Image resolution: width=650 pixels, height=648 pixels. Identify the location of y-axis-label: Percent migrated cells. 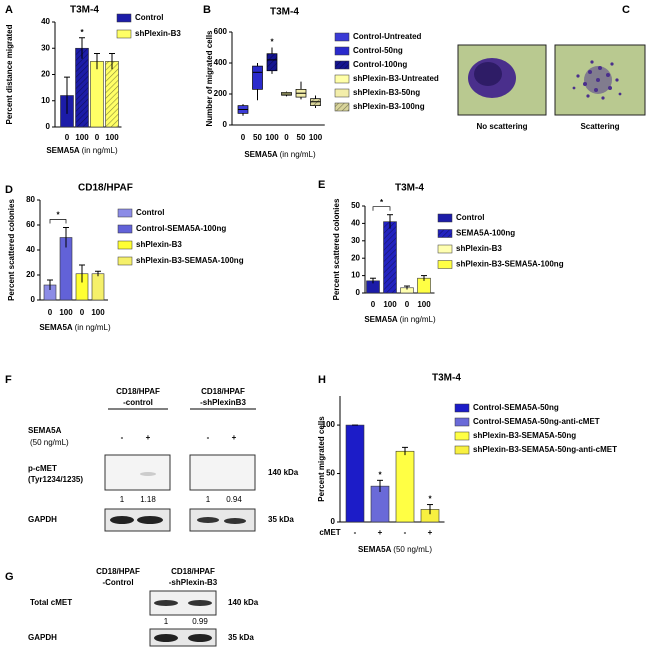
(321, 459).